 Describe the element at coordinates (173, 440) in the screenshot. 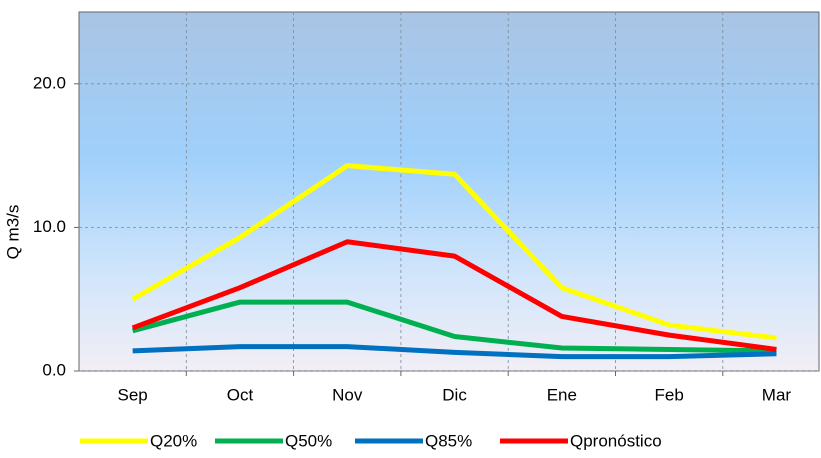

I see `legend-label: Q20%` at that location.